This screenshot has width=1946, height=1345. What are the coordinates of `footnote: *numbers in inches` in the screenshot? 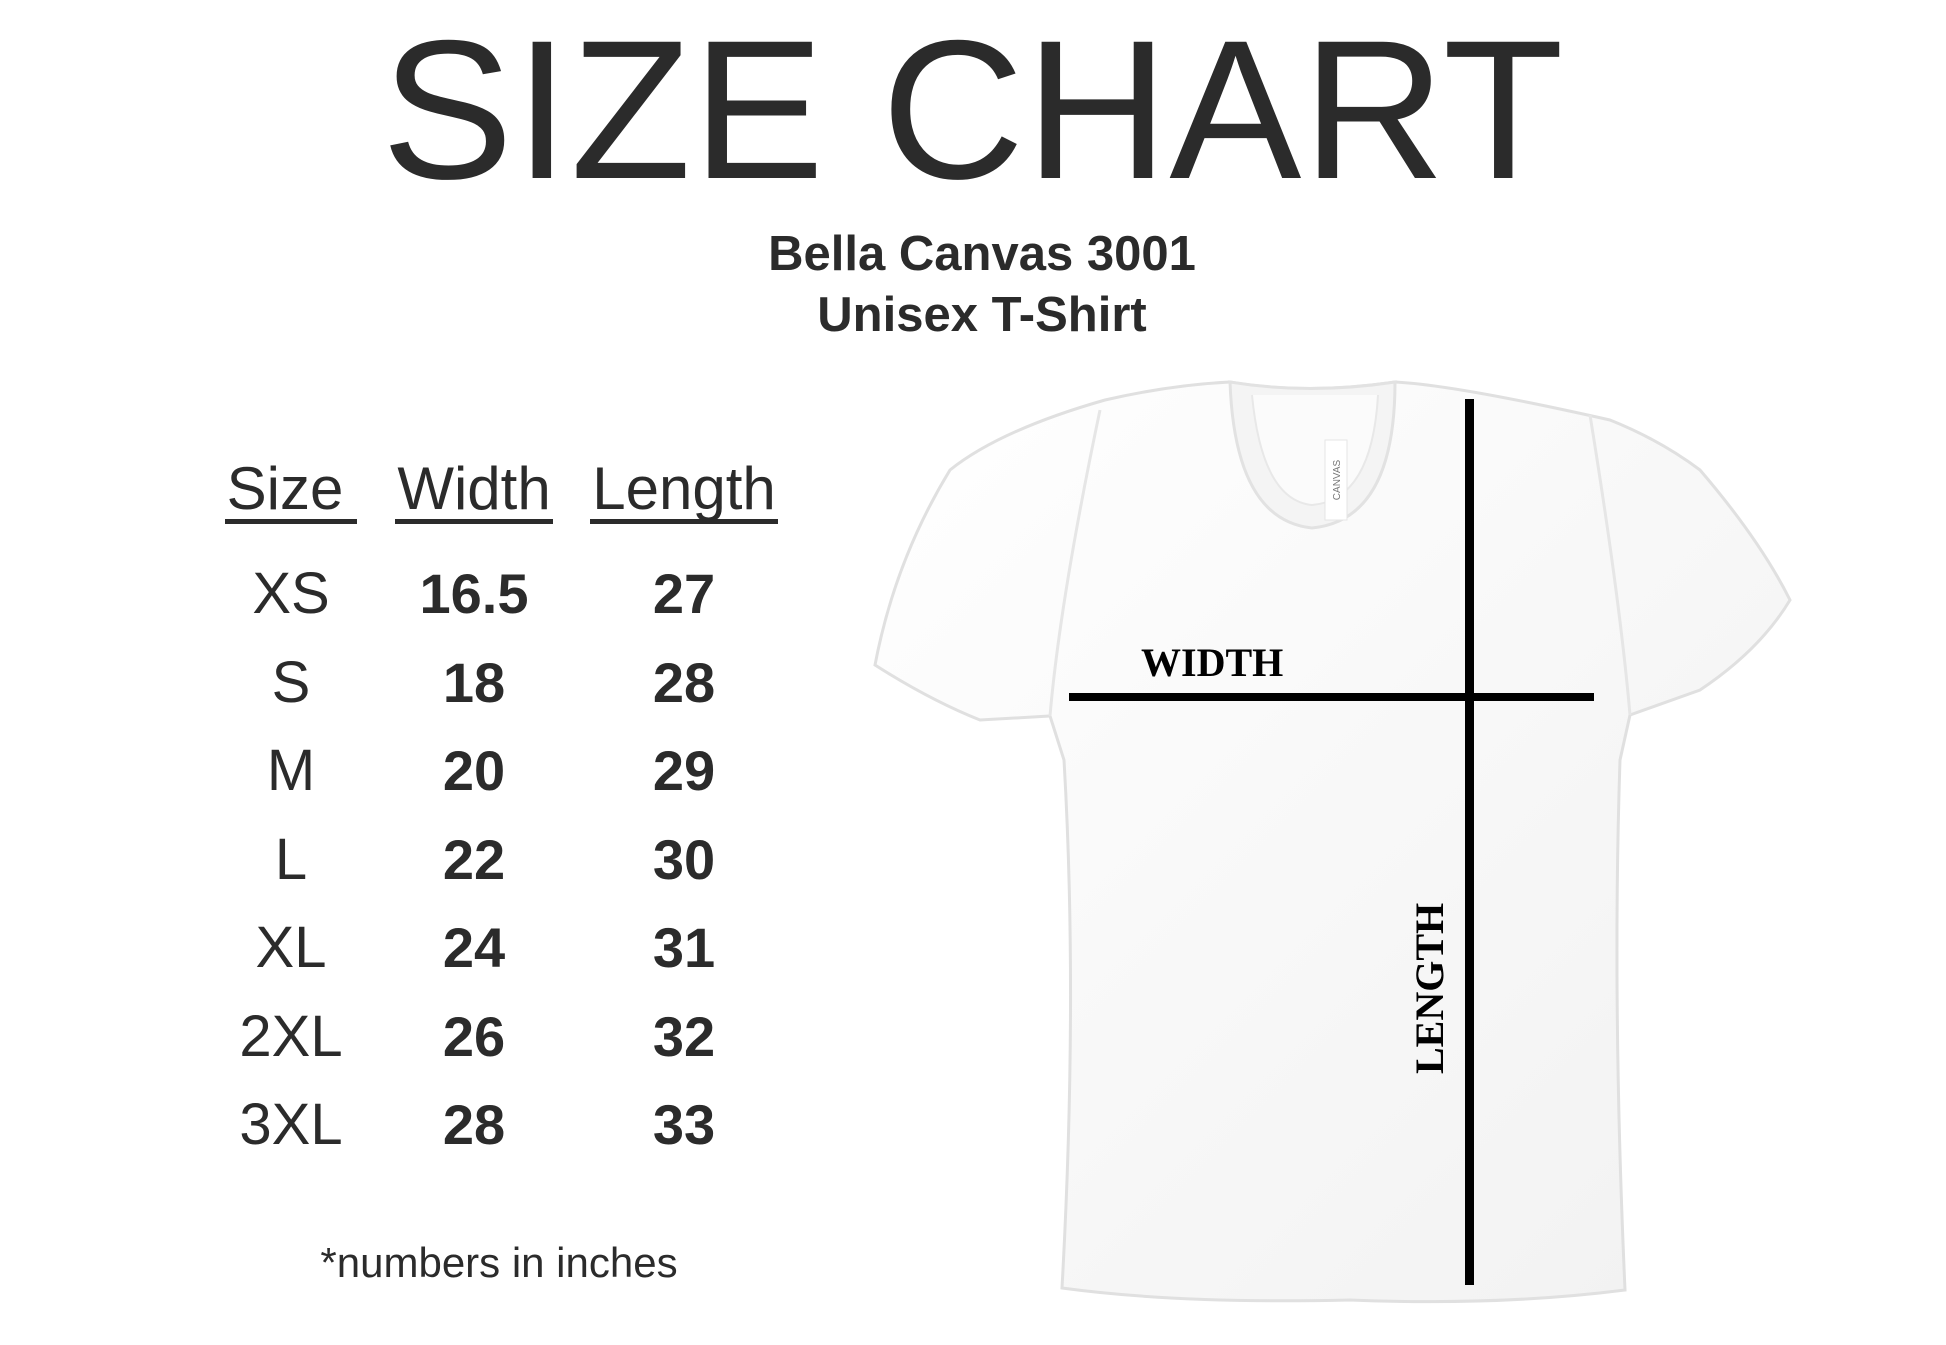 It's located at (499, 1262).